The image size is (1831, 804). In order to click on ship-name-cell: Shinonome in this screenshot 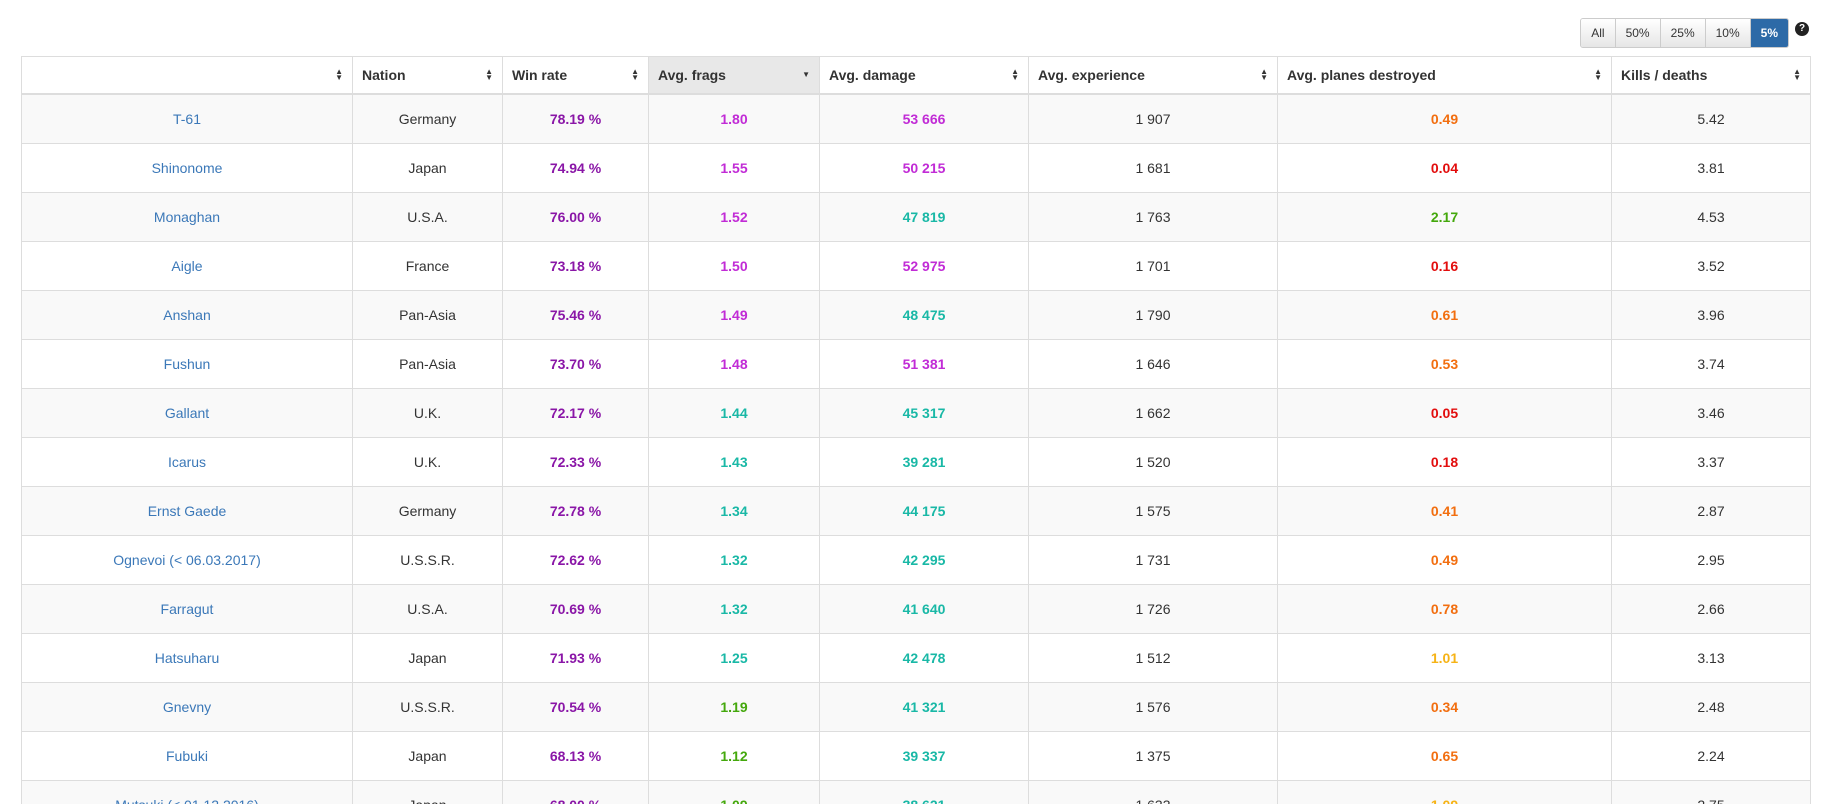, I will do `click(187, 168)`.